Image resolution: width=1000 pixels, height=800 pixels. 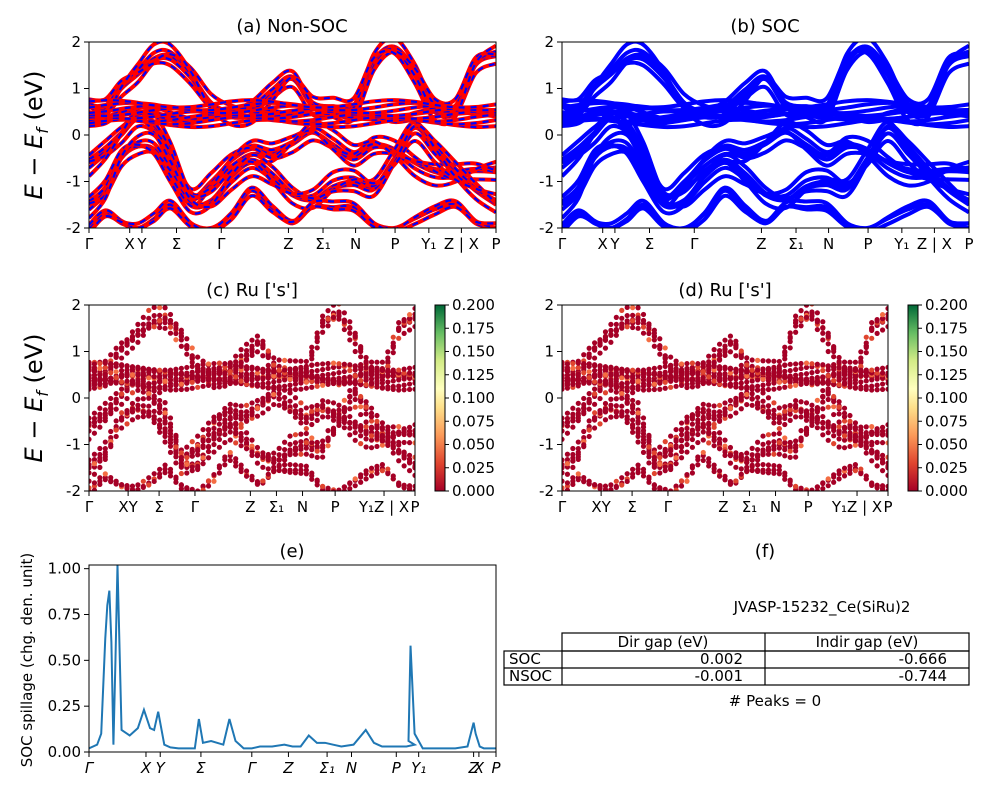 What do you see at coordinates (946, 468) in the screenshot?
I see `colorbar-tick-label: 0.025` at bounding box center [946, 468].